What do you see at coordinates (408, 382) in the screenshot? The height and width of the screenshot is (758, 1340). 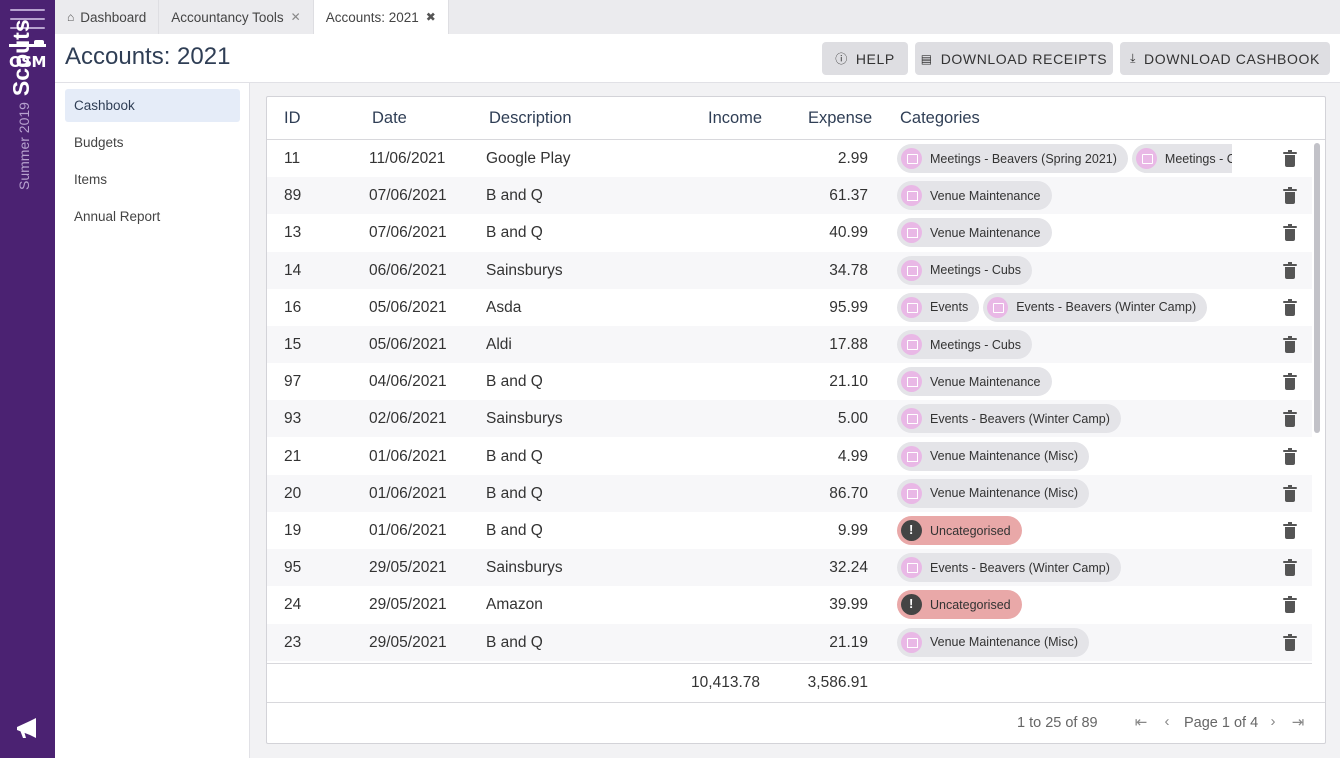 I see `row-date: 04/06/2021` at bounding box center [408, 382].